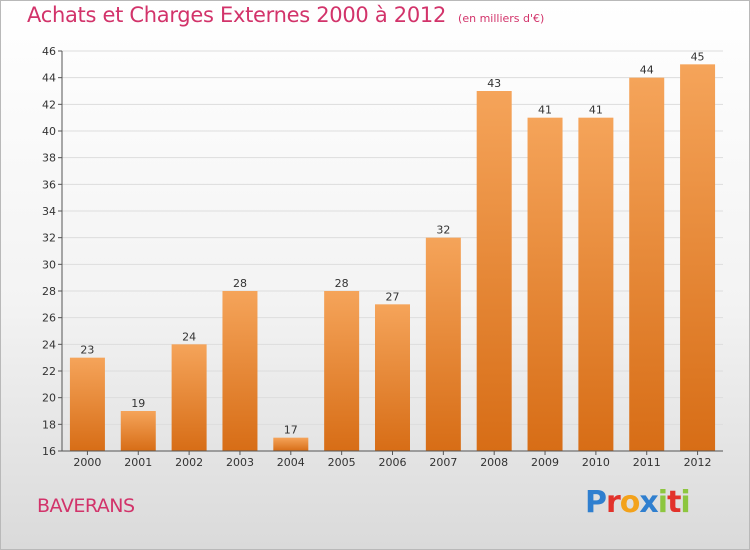  I want to click on bar-value-label: 43, so click(494, 83).